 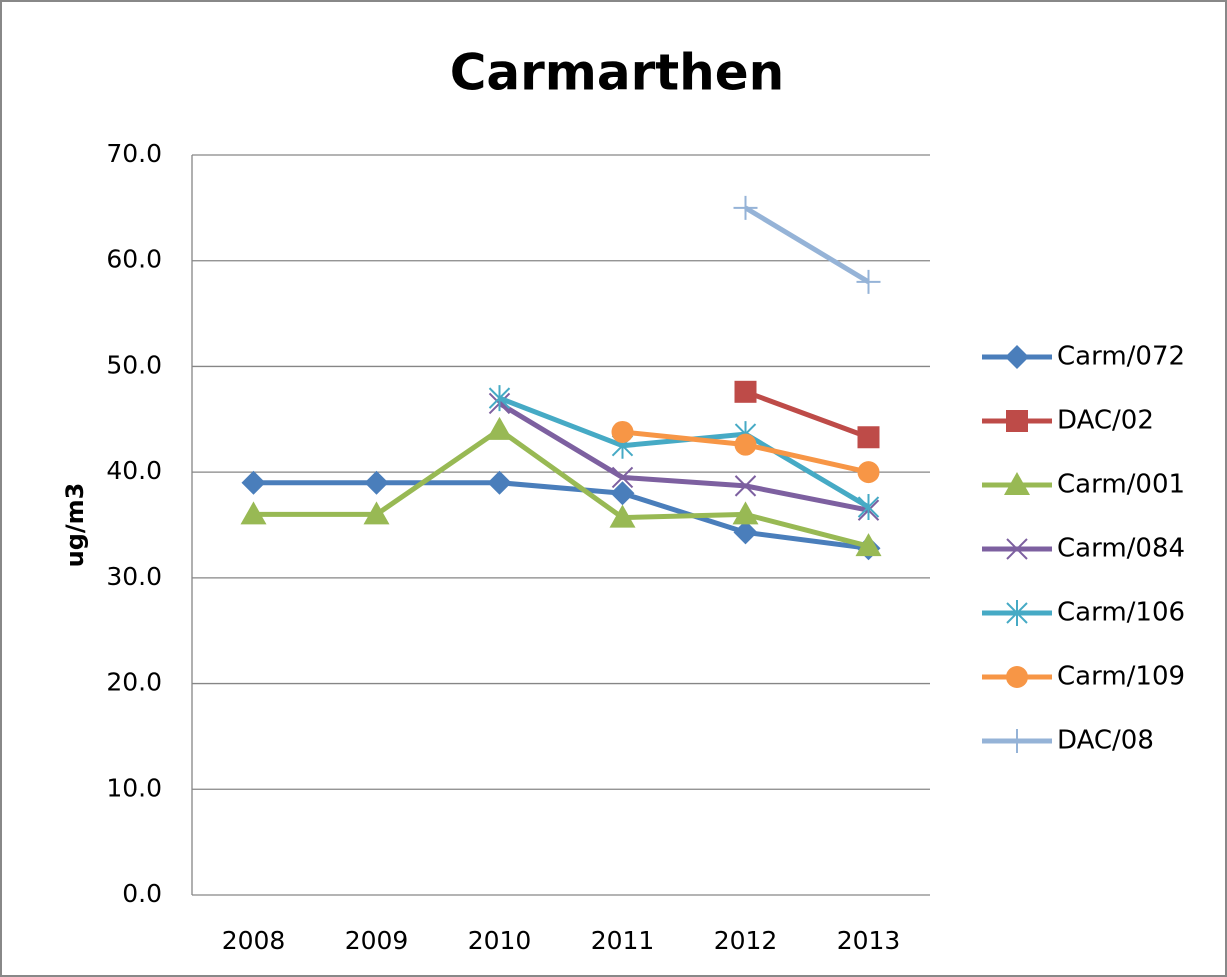 I want to click on legend-label: Carm/106, so click(x=1121, y=613).